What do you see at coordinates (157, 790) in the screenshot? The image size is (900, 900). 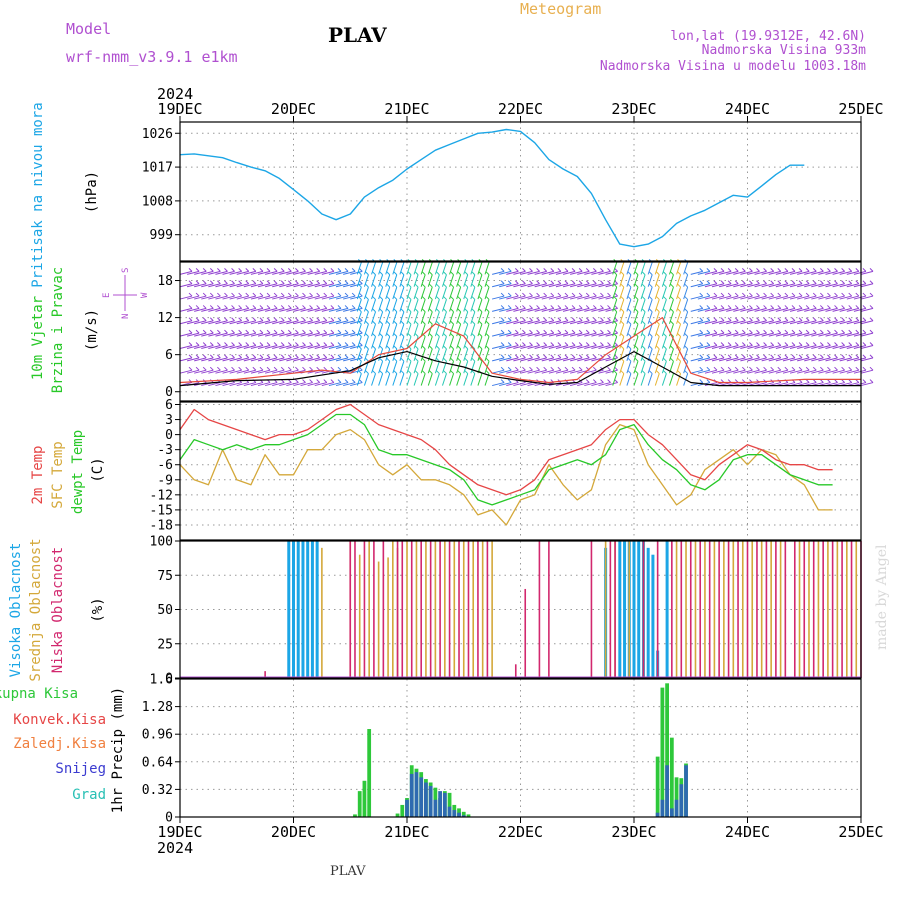 I see `y-tick-label: 0.32` at bounding box center [157, 790].